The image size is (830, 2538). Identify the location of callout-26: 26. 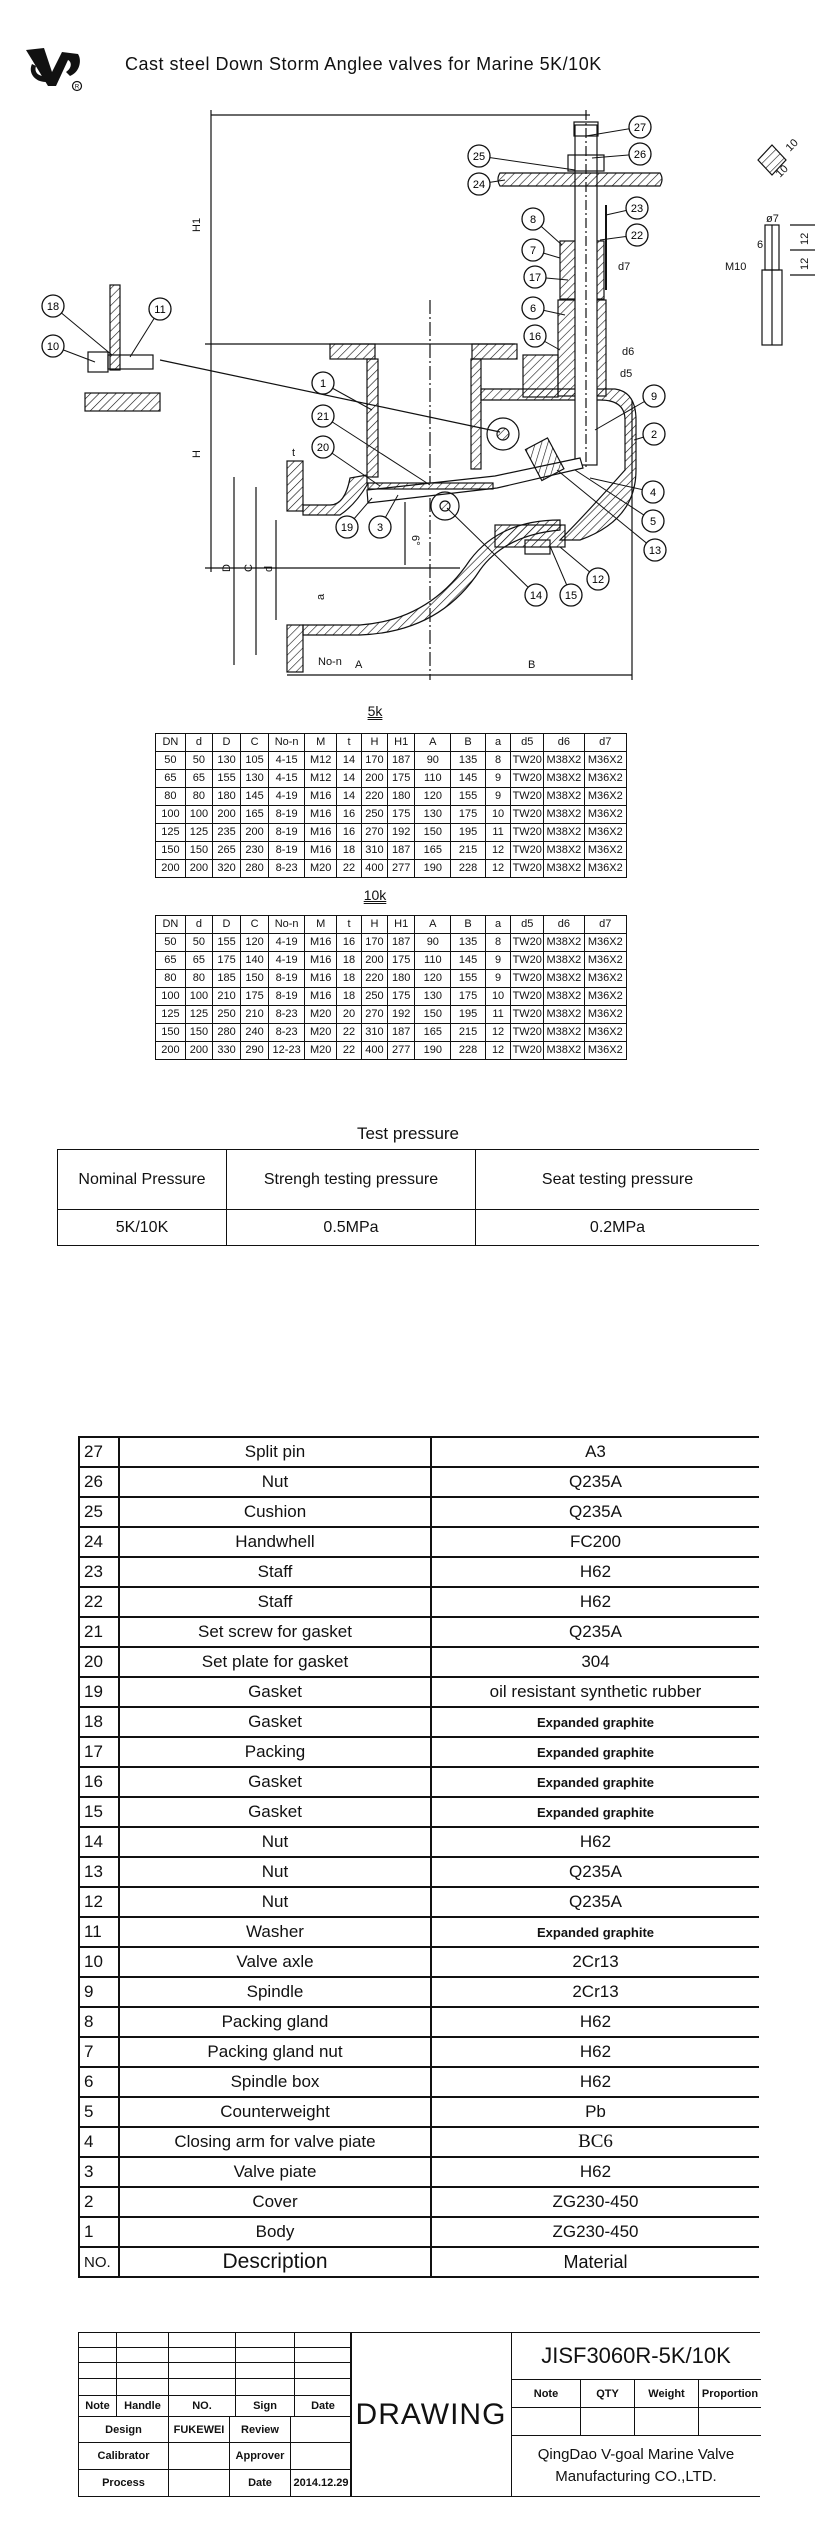
(621, 154).